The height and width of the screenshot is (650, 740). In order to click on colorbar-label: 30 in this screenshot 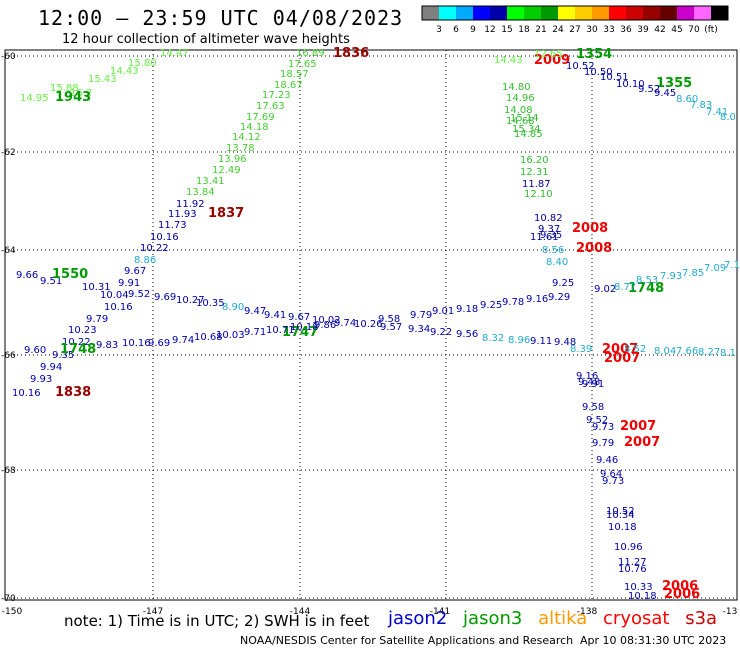, I will do `click(592, 30)`.